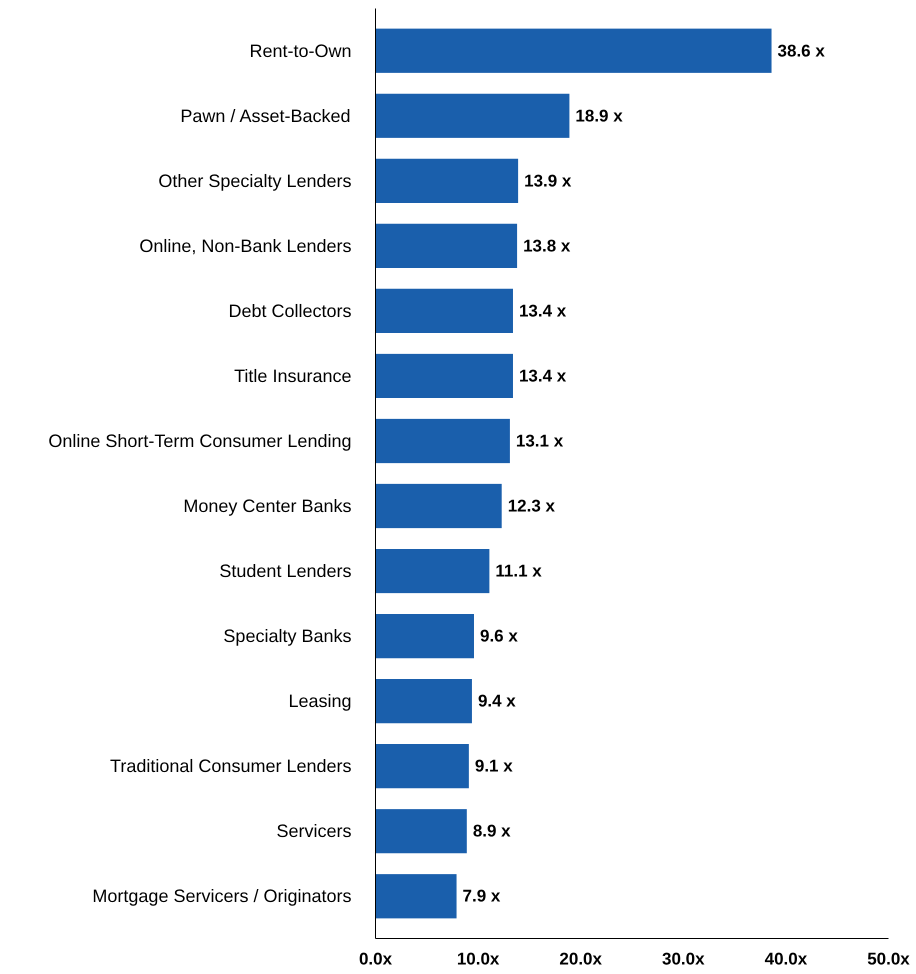  I want to click on y-tick-label: Student Lenders, so click(285, 571).